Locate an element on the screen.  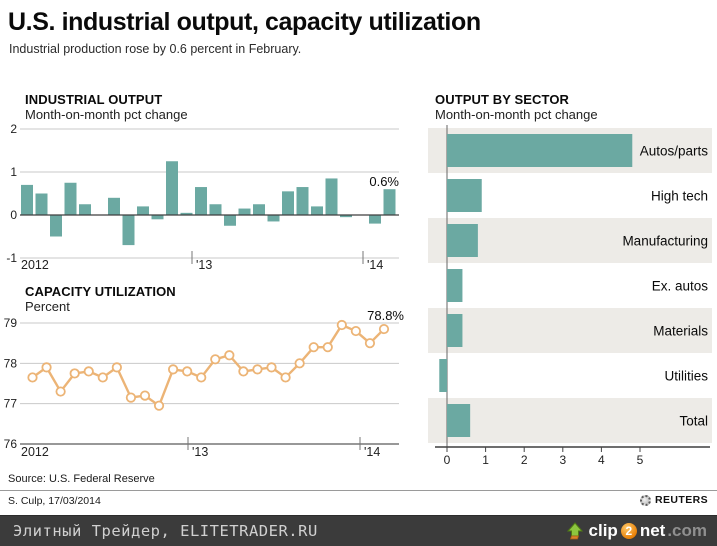
credit-line: S. Culp, 17/03/2014 is located at coordinates (54, 501).